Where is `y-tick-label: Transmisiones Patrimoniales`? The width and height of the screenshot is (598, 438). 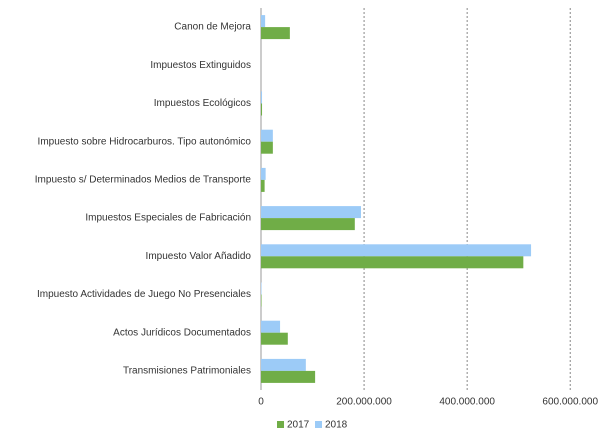
y-tick-label: Transmisiones Patrimoniales is located at coordinates (187, 371).